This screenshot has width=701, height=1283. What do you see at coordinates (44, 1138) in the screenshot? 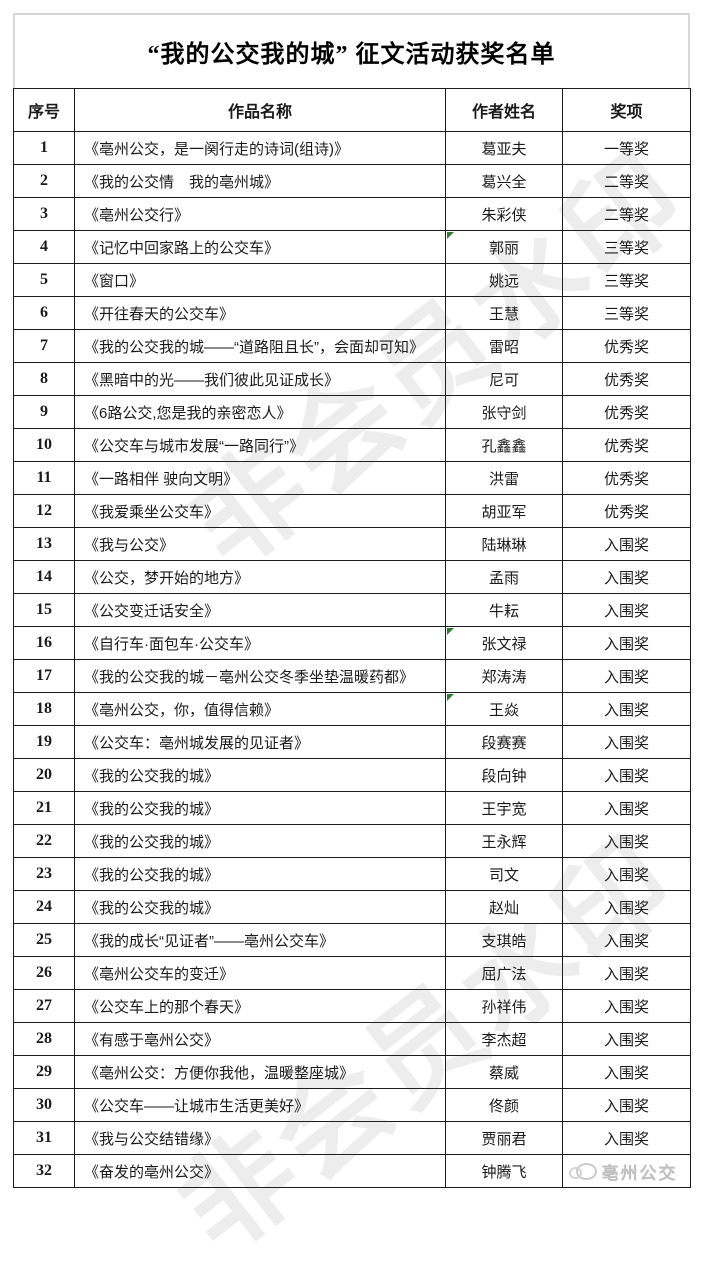
I see `row-number: 31` at bounding box center [44, 1138].